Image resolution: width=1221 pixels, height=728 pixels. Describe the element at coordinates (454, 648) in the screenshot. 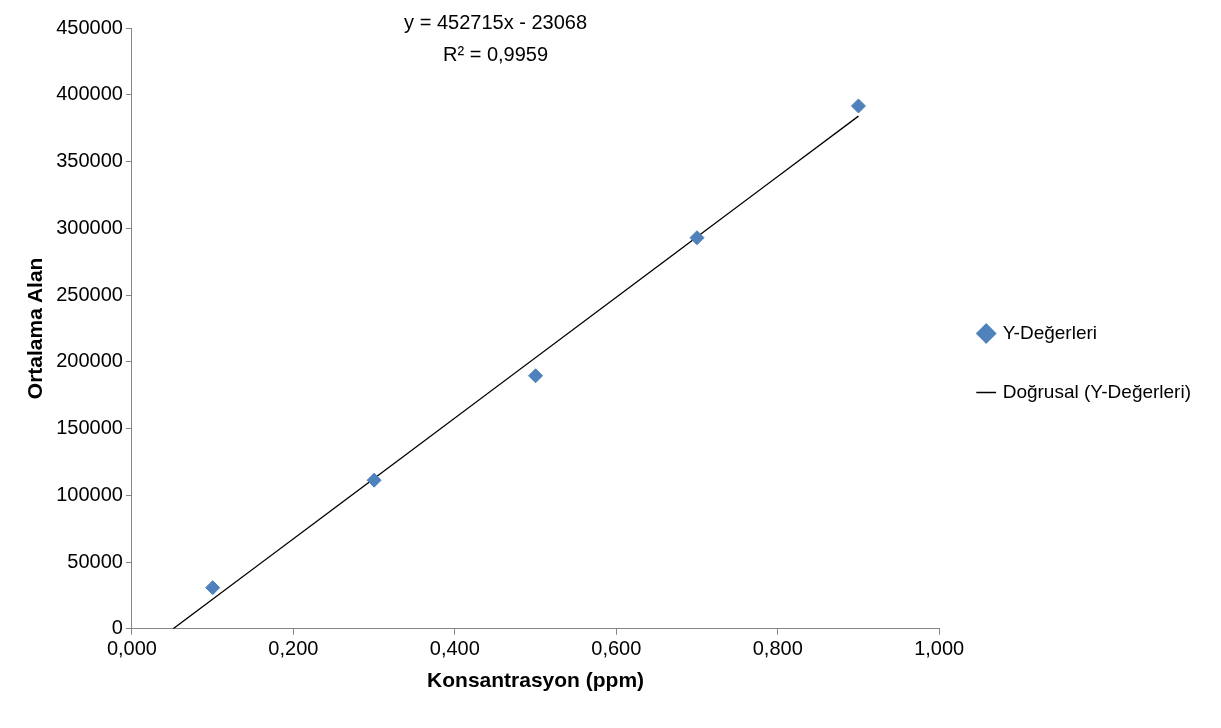

I see `x-tick-label: 0,400` at that location.